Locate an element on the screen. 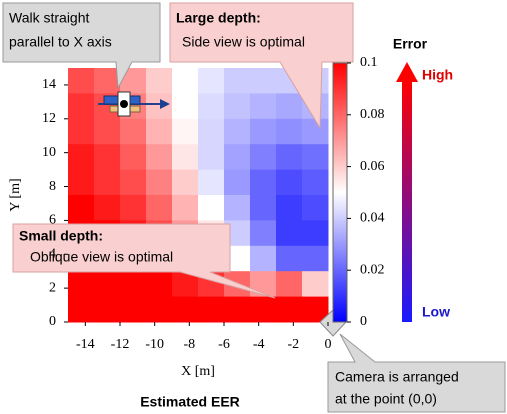 This screenshot has height=414, width=507. annotation: at the point (0,0) is located at coordinates (386, 399).